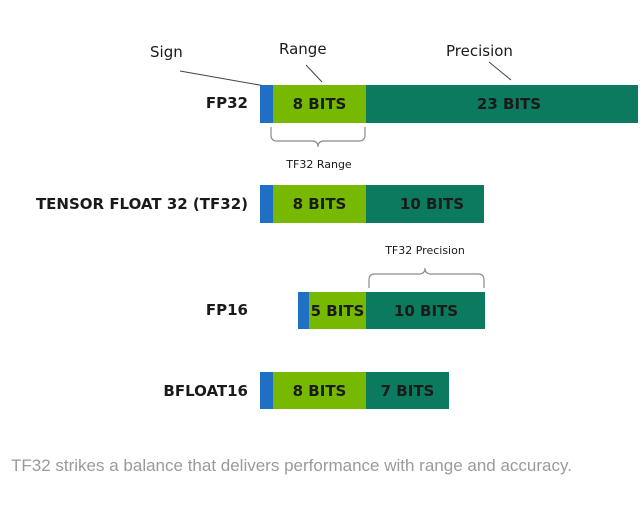 This screenshot has height=515, width=644. I want to click on format-label-bfloat16: BFLOAT16, so click(205, 391).